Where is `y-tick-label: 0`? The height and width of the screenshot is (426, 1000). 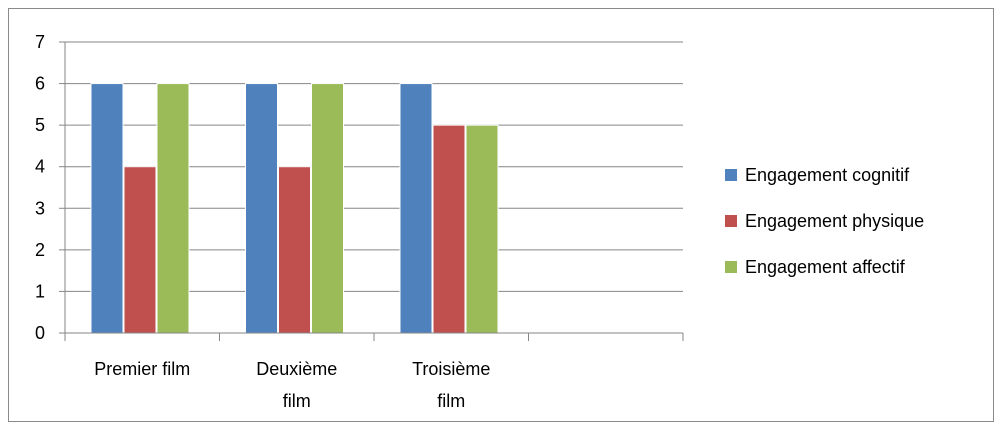 y-tick-label: 0 is located at coordinates (40, 333).